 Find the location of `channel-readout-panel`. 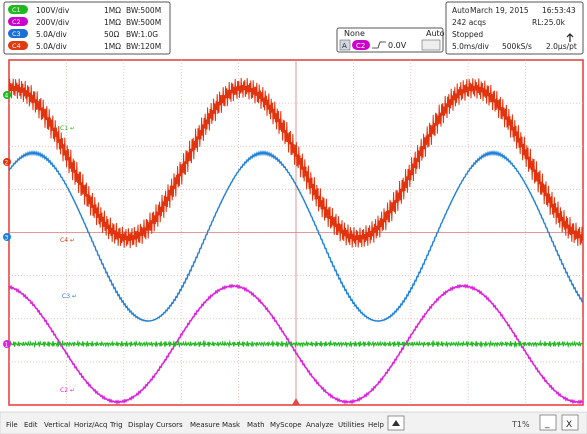

channel-readout-panel is located at coordinates (87, 28).